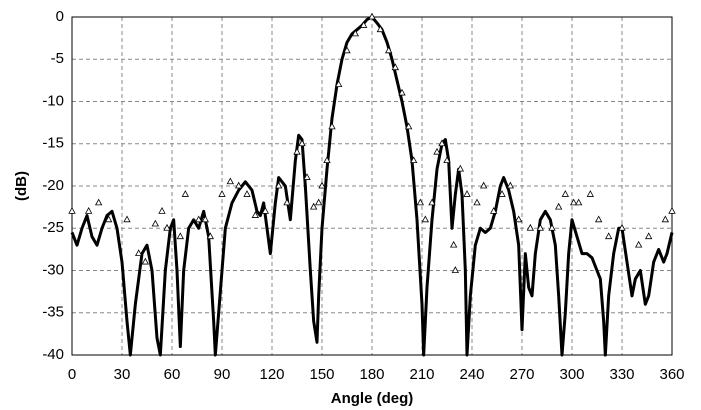  What do you see at coordinates (53, 143) in the screenshot?
I see `y-tick-label: -15` at bounding box center [53, 143].